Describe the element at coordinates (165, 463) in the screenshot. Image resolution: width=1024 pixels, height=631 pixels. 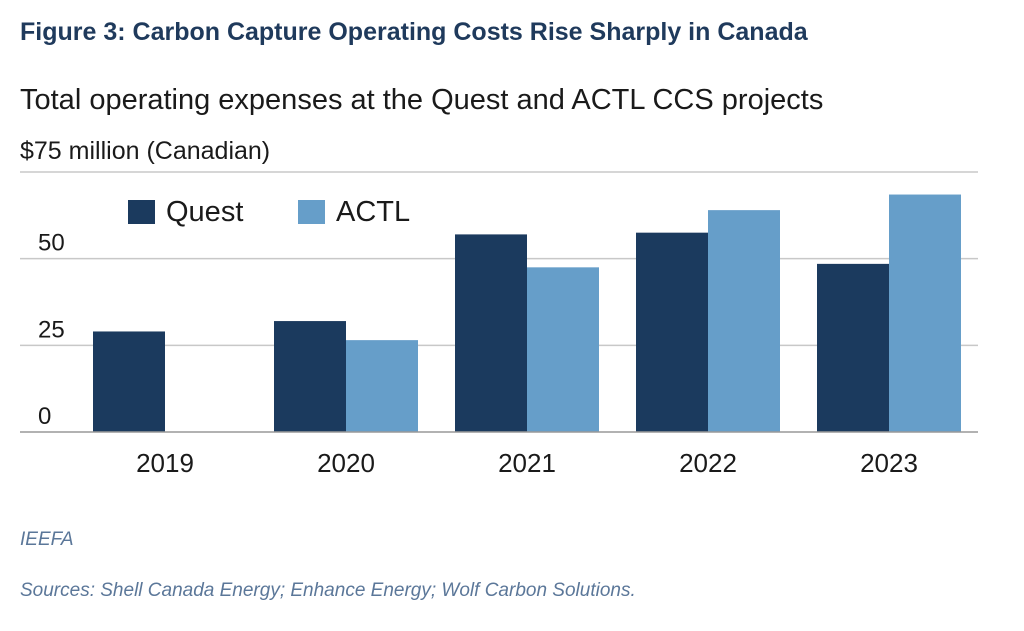
I see `x-tick-label: 2019` at that location.